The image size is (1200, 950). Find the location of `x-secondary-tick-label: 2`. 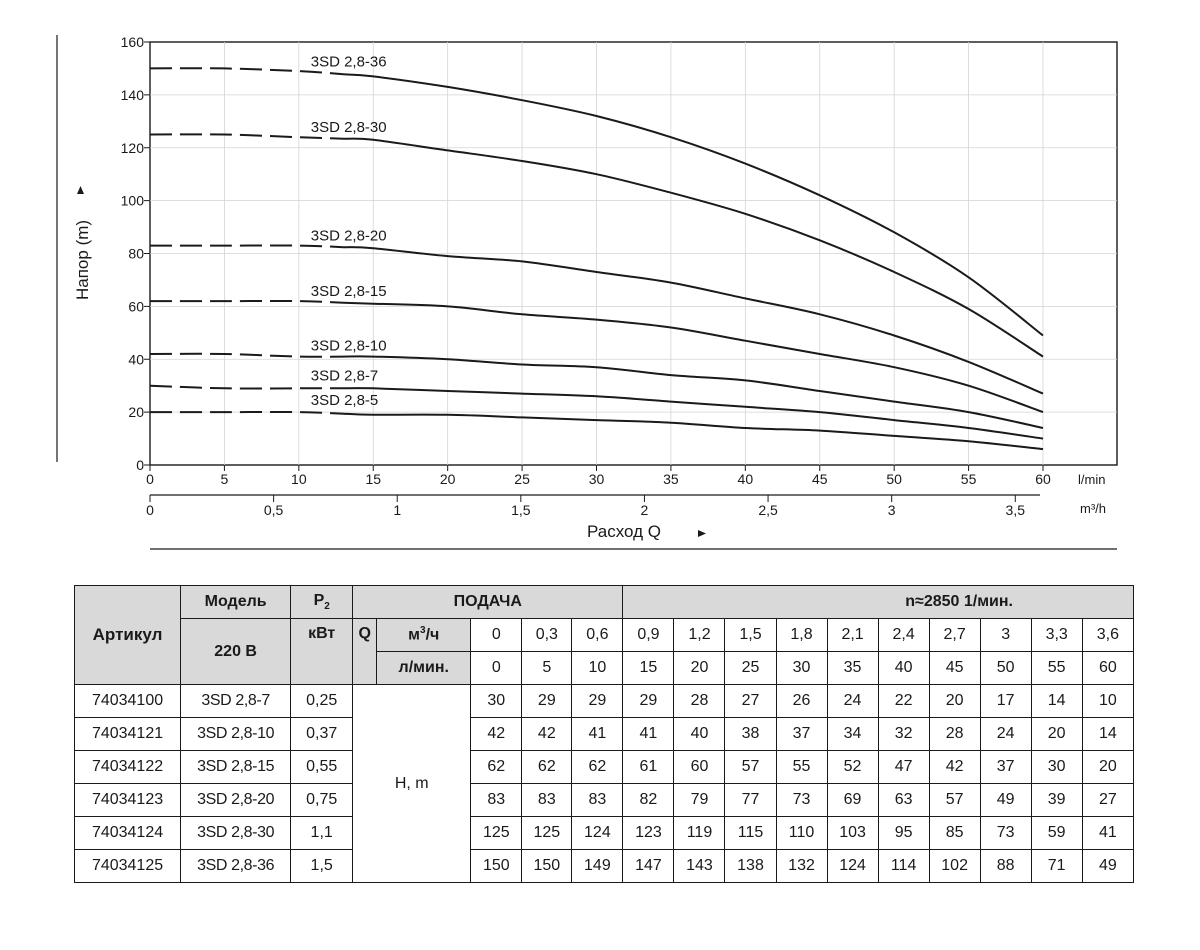

x-secondary-tick-label: 2 is located at coordinates (645, 510).